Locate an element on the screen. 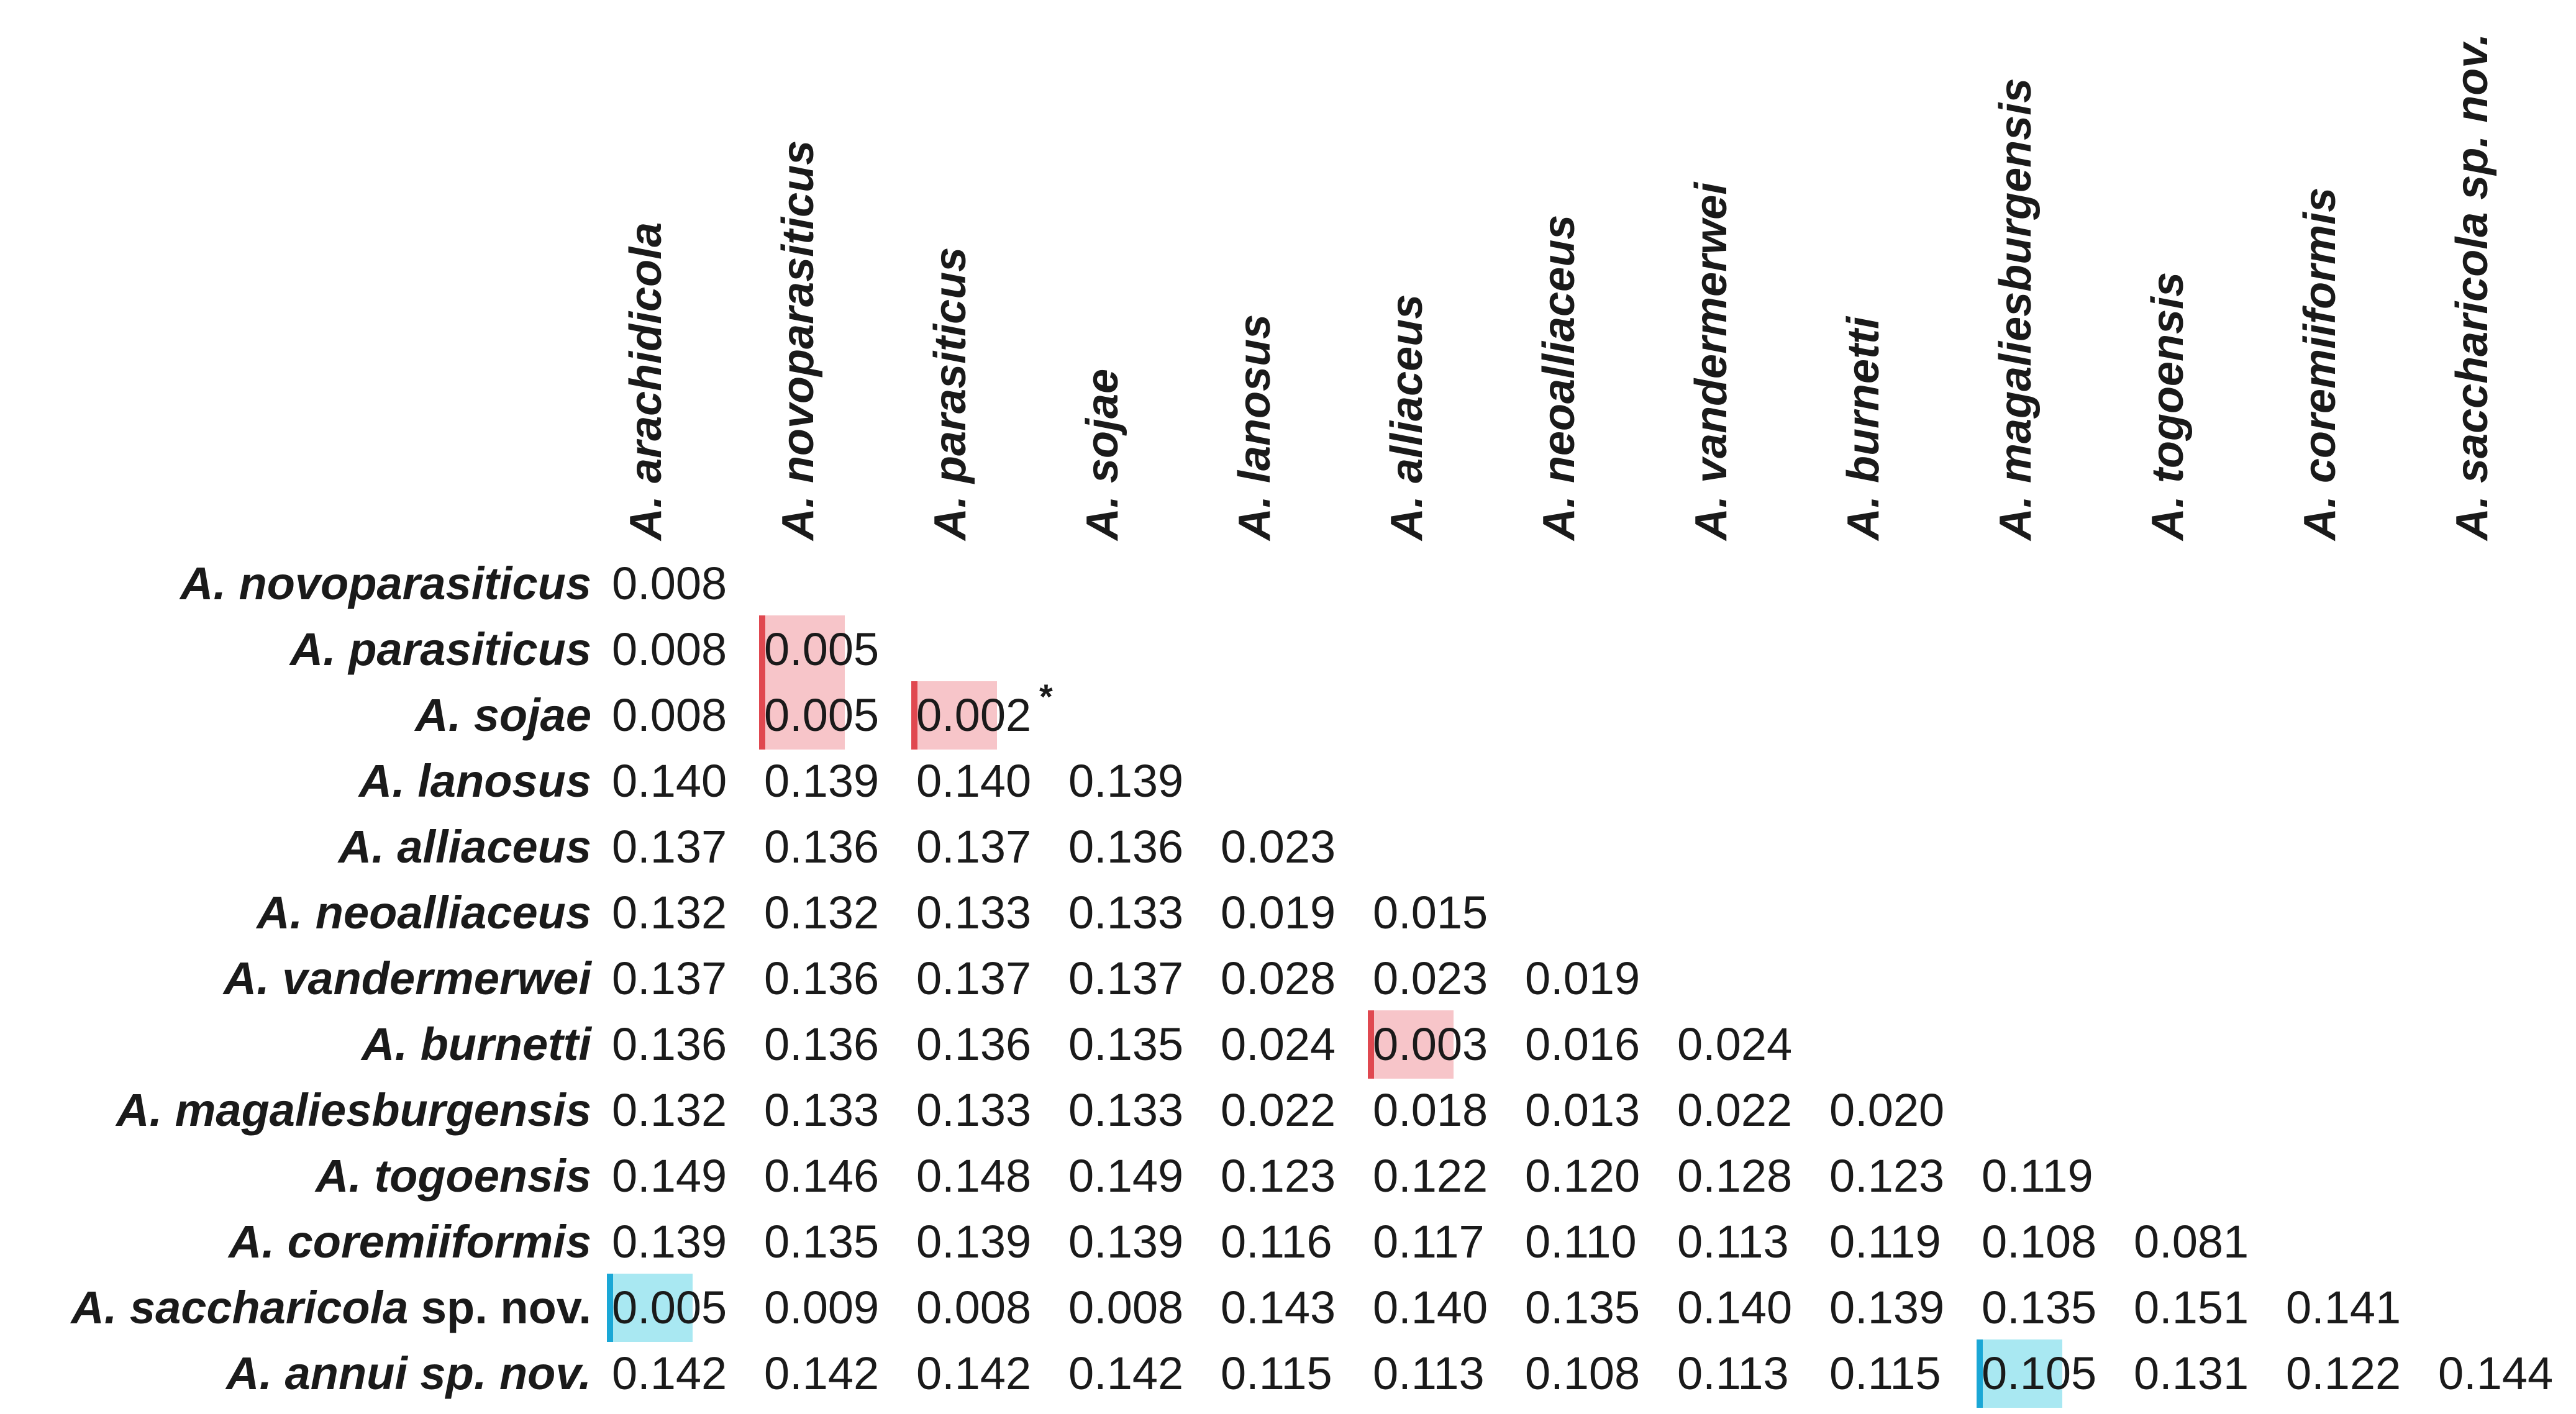  column-header: A. neoalliaceus is located at coordinates (1559, 377).